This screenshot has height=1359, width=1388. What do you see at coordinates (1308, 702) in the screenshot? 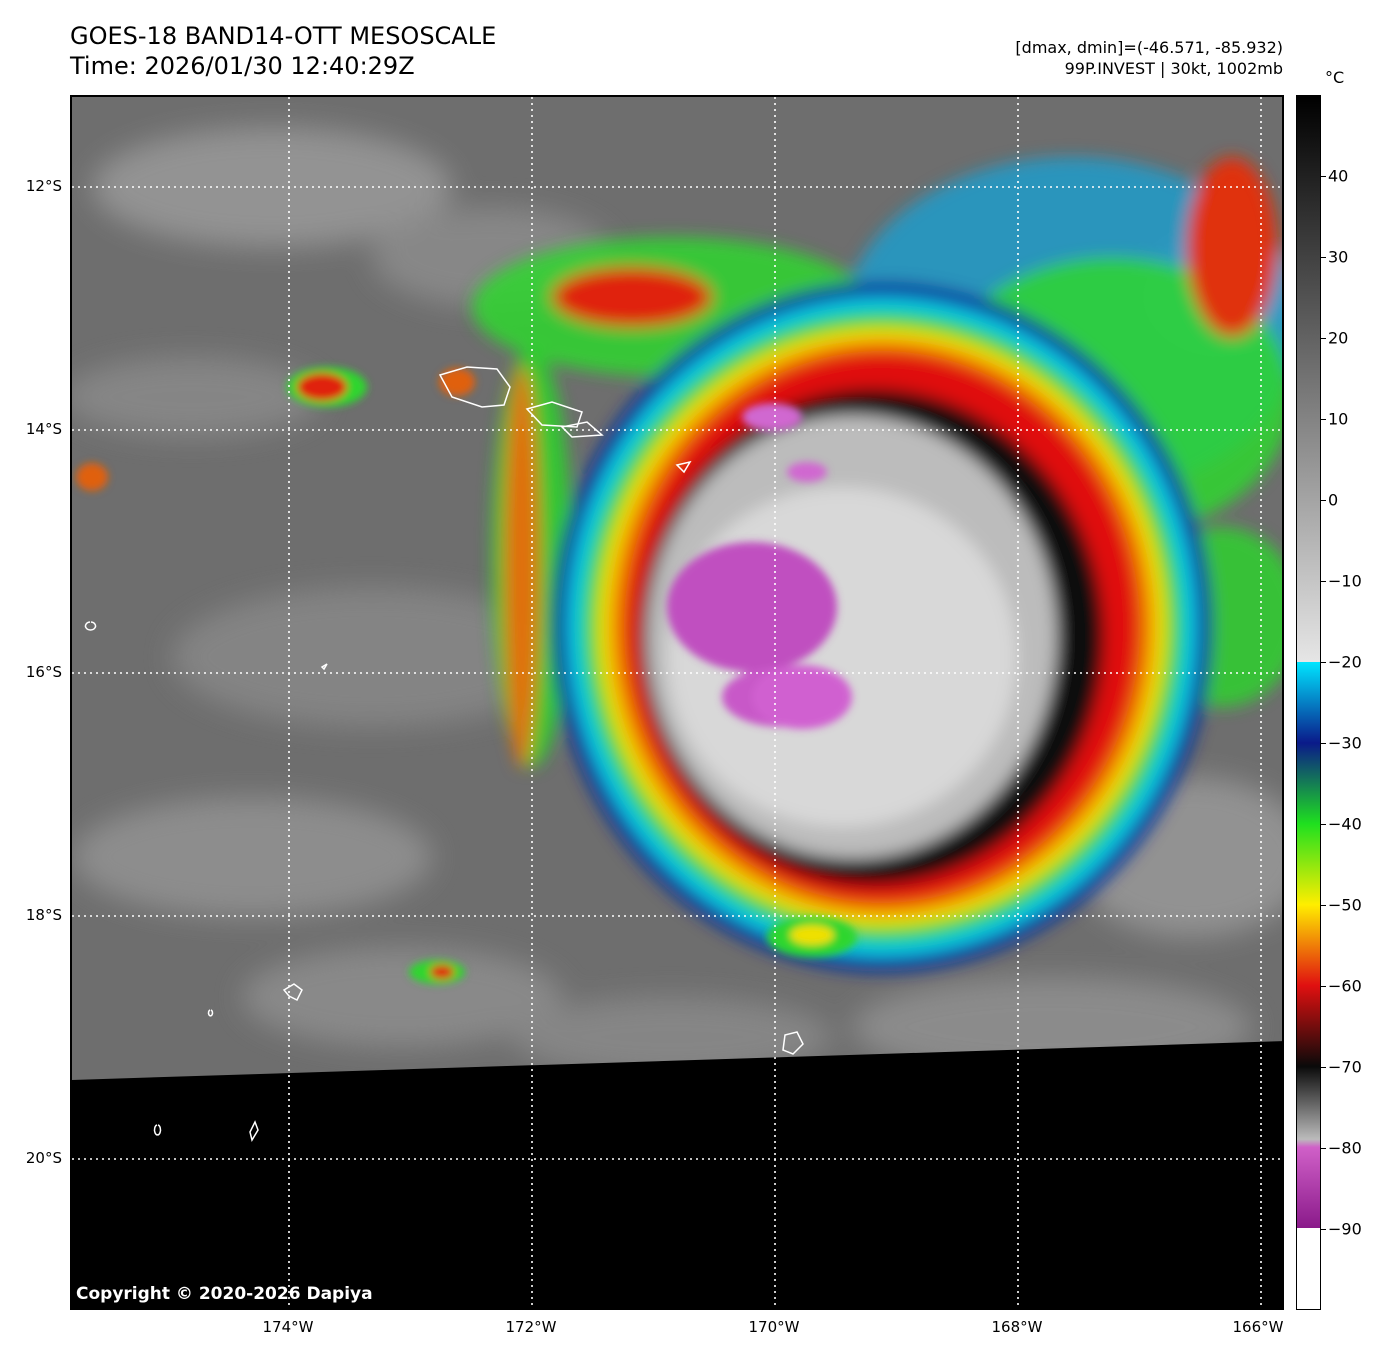
I see `colorbar` at bounding box center [1308, 702].